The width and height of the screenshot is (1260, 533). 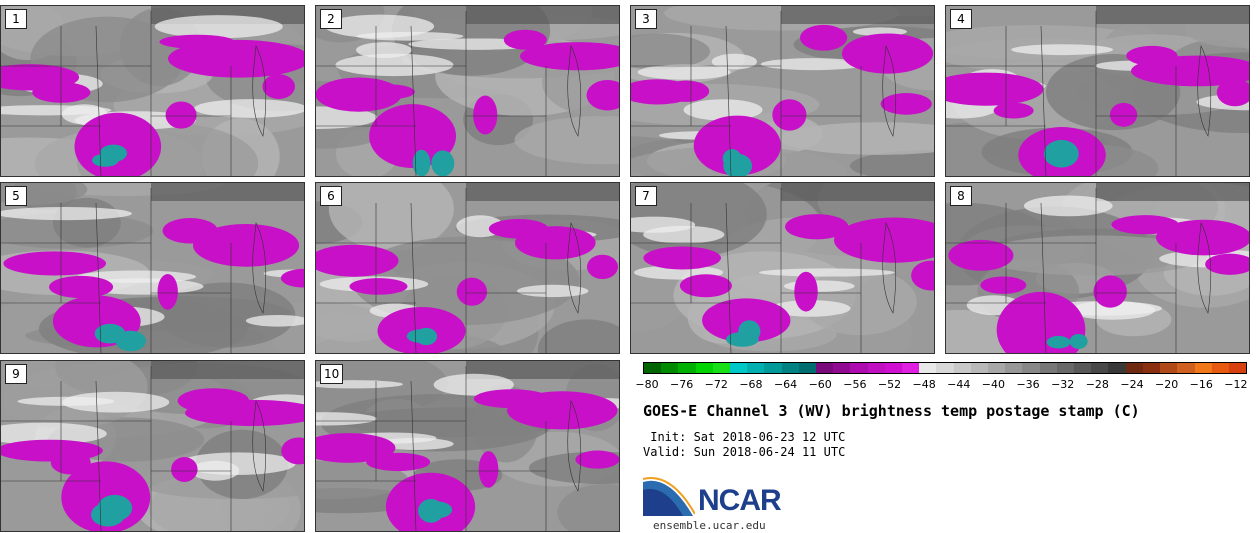 What do you see at coordinates (332, 374) in the screenshot?
I see `panel-number-label: 10` at bounding box center [332, 374].